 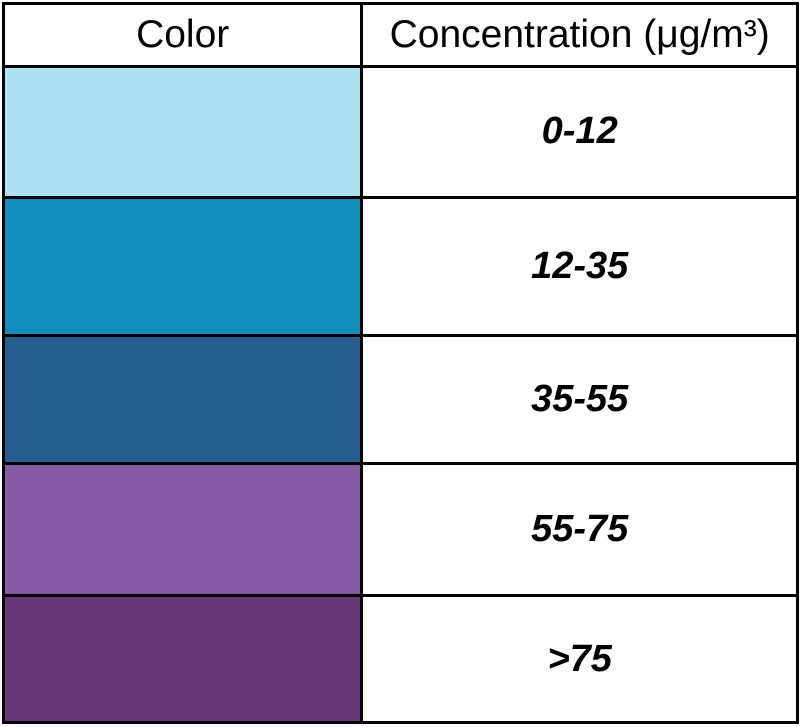 What do you see at coordinates (579, 35) in the screenshot?
I see `concentration-column-header: Concentration (μg/m³)` at bounding box center [579, 35].